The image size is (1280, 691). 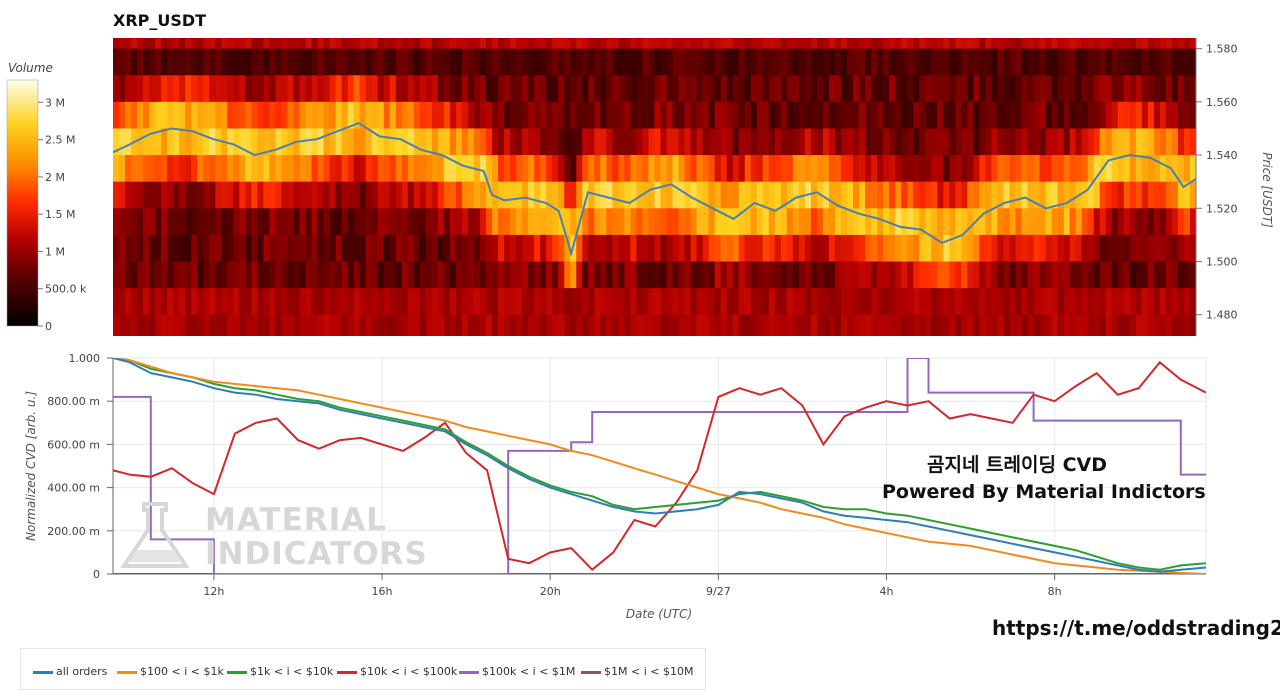 What do you see at coordinates (280, 671) in the screenshot?
I see `legend-item: $1k < i < $10k` at bounding box center [280, 671].